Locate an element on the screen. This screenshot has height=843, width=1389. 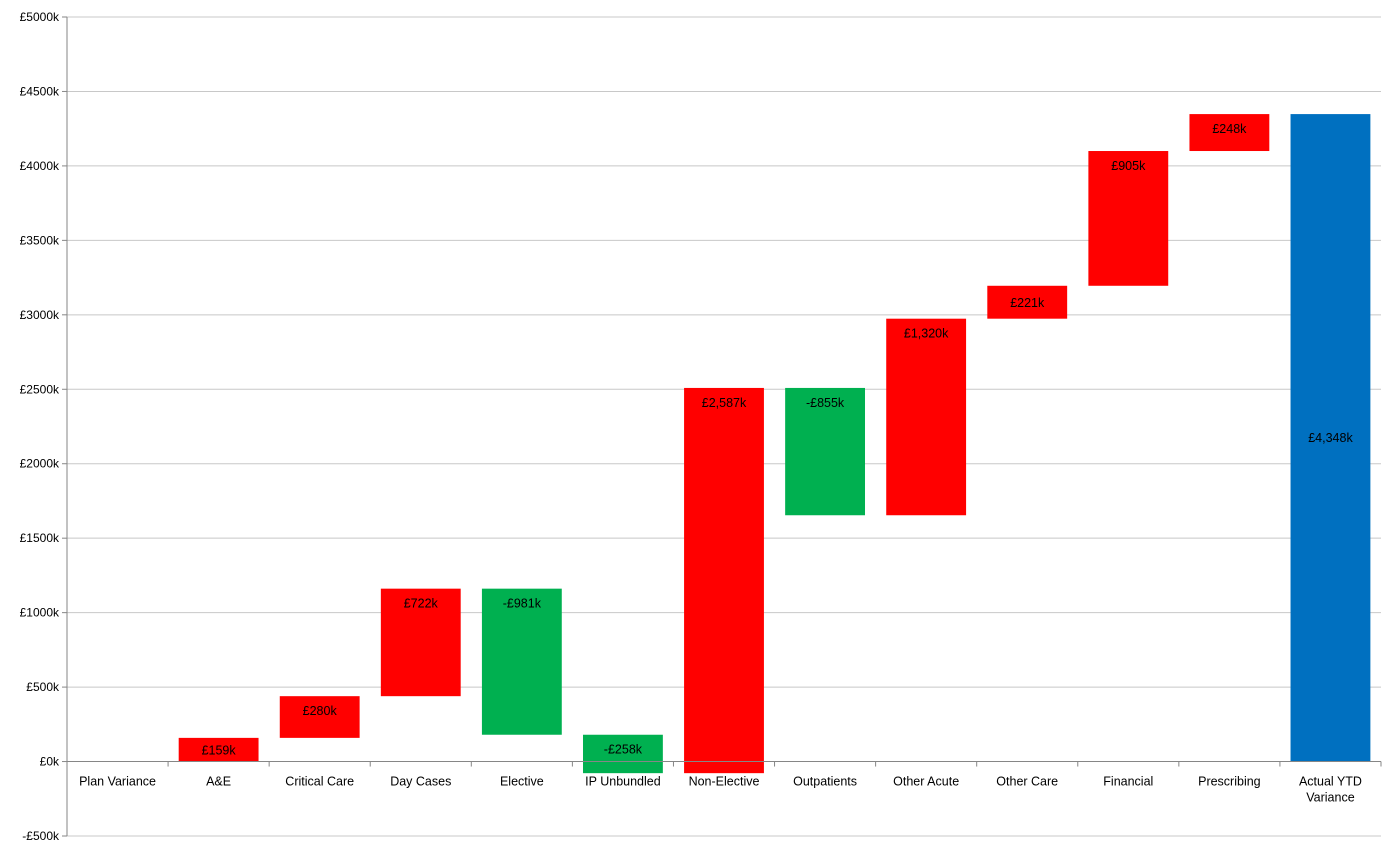
data-label: -£855k is located at coordinates (825, 403).